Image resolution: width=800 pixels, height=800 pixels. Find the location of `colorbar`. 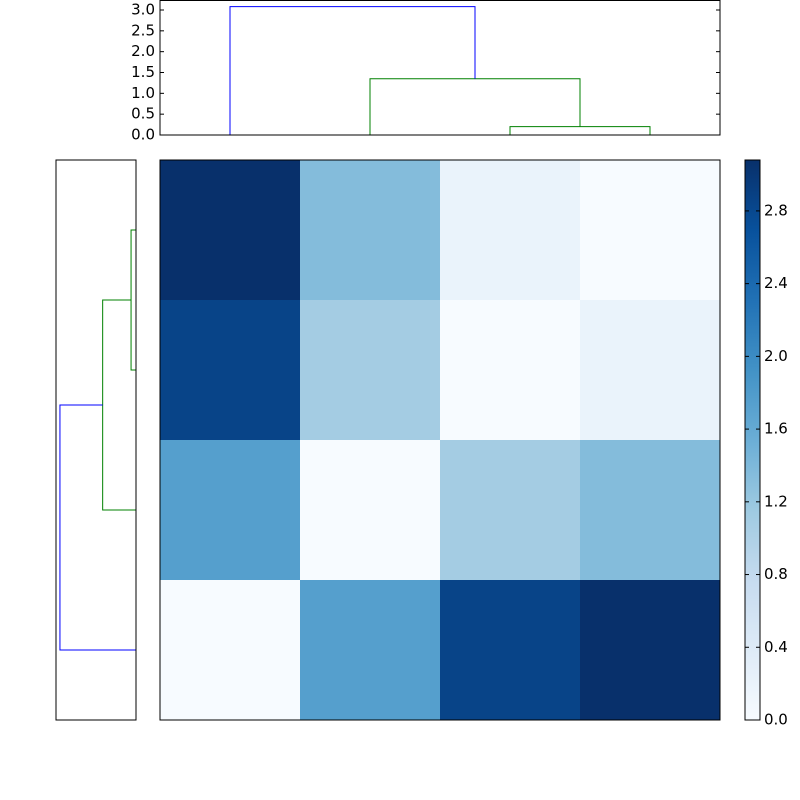

colorbar is located at coordinates (752, 440).